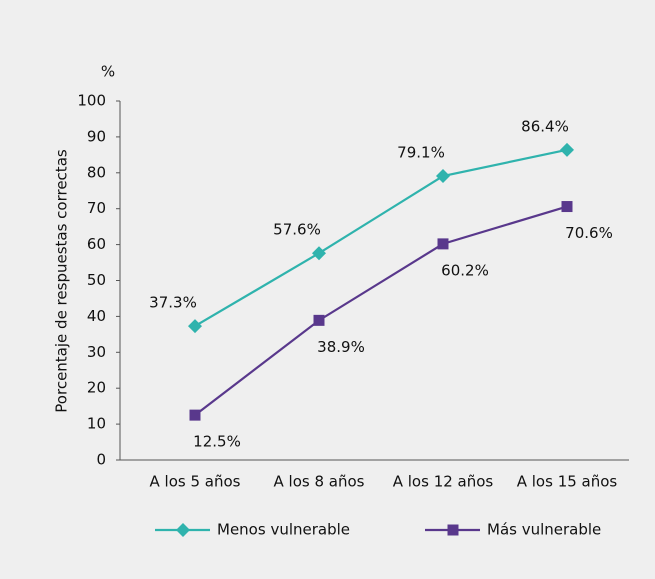  I want to click on x-tick-label: A los 8 años, so click(319, 482).